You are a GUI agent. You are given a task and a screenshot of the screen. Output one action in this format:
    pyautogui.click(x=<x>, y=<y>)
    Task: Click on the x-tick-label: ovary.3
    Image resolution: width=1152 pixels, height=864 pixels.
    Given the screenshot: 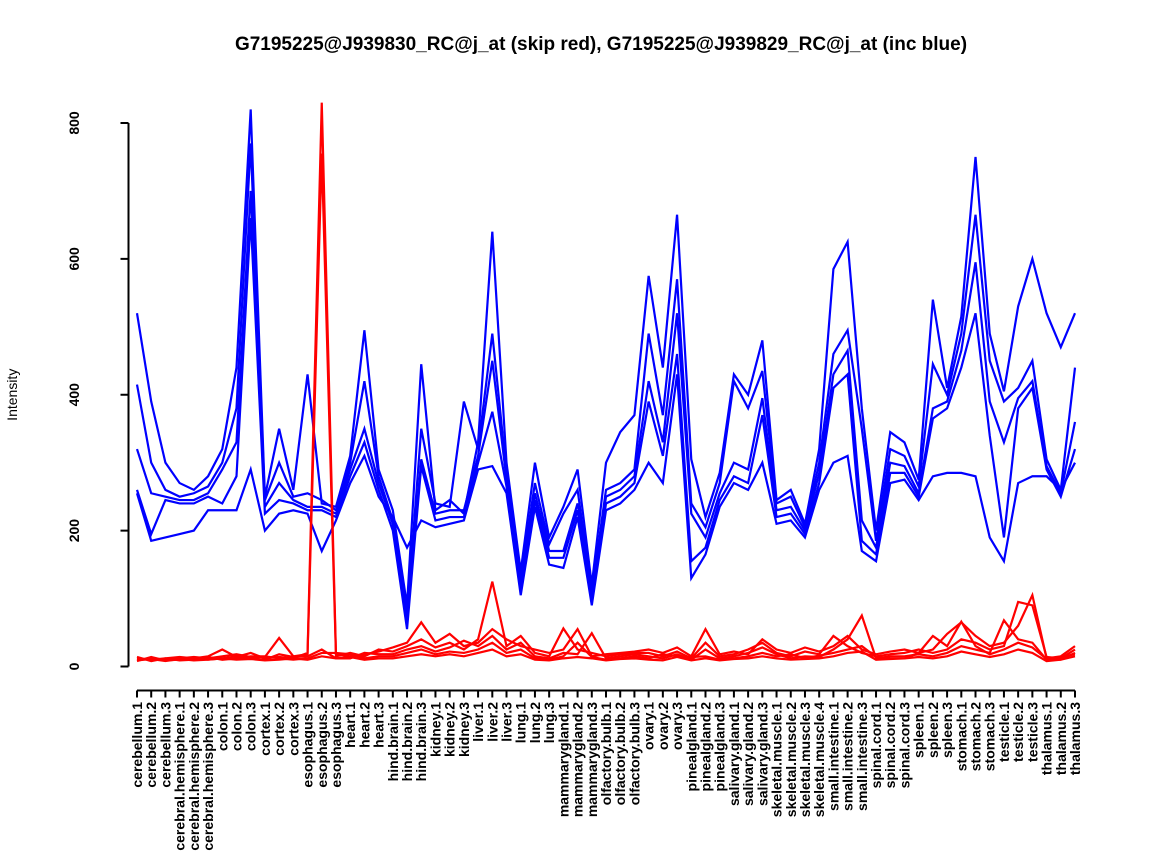 What is the action you would take?
    pyautogui.click(x=677, y=726)
    